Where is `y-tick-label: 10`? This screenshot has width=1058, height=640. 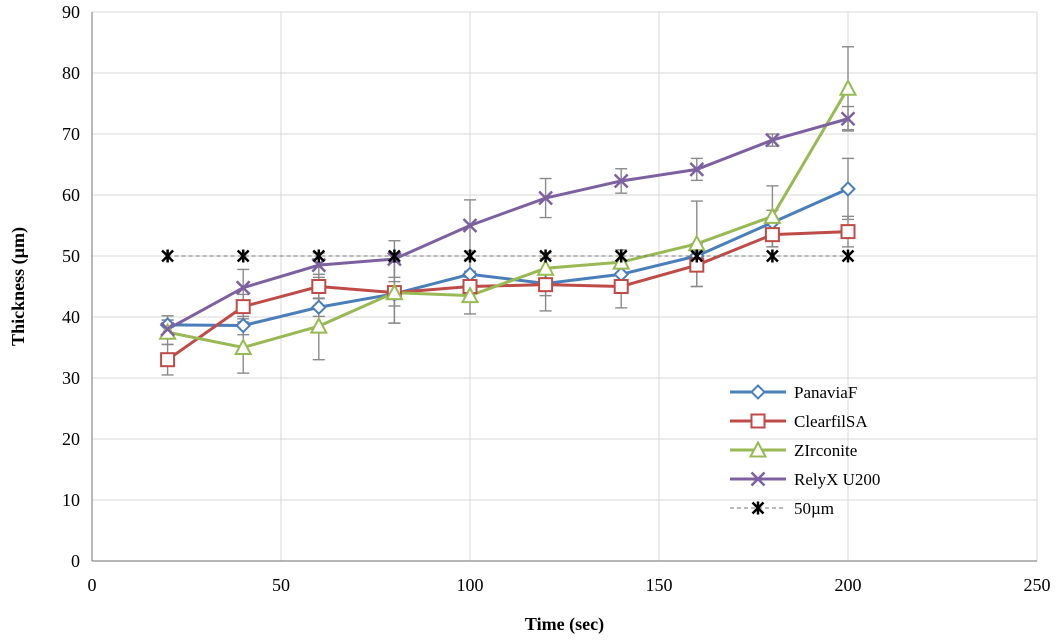 y-tick-label: 10 is located at coordinates (71, 500).